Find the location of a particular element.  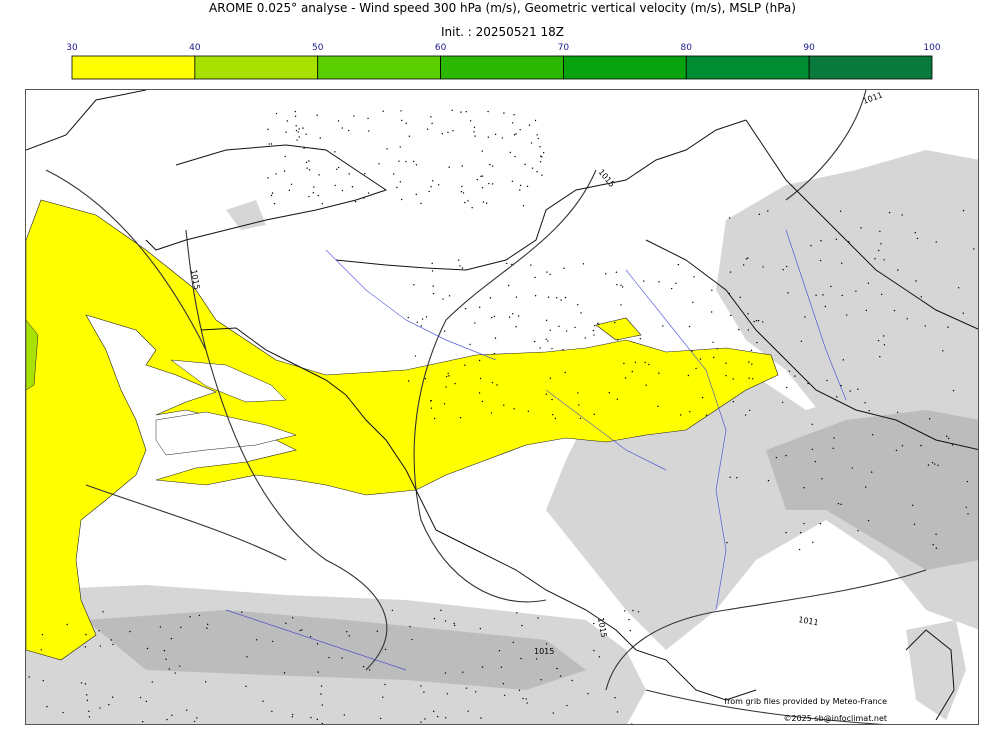

colorbar-segment is located at coordinates (625, 67).